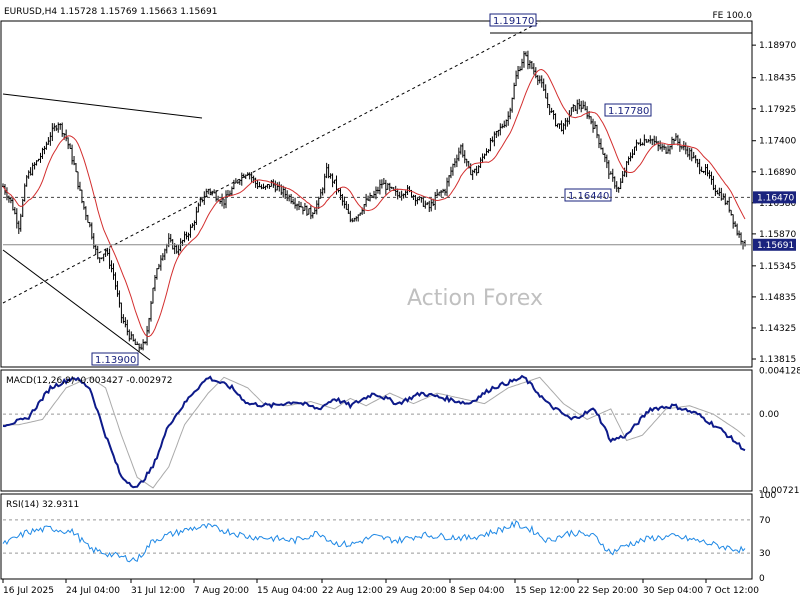 The height and width of the screenshot is (600, 800). I want to click on hline-tag-label: 1.16470, so click(775, 198).